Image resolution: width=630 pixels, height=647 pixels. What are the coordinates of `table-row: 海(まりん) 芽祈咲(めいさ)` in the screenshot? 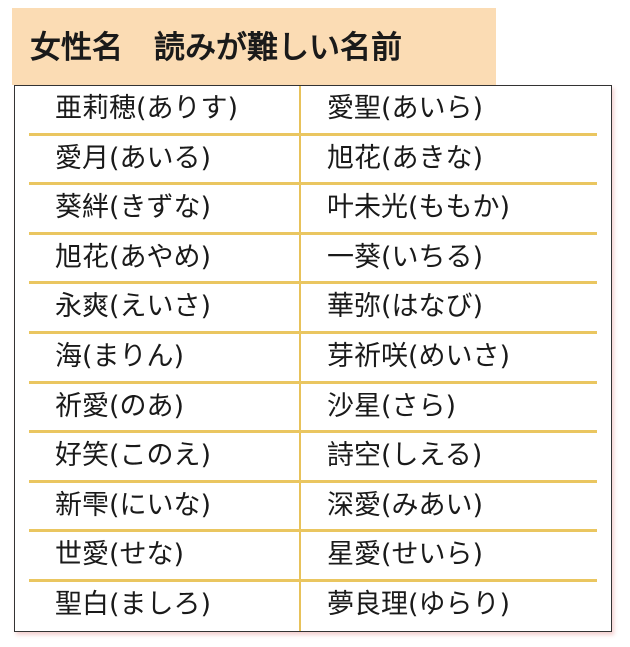 It's located at (313, 359).